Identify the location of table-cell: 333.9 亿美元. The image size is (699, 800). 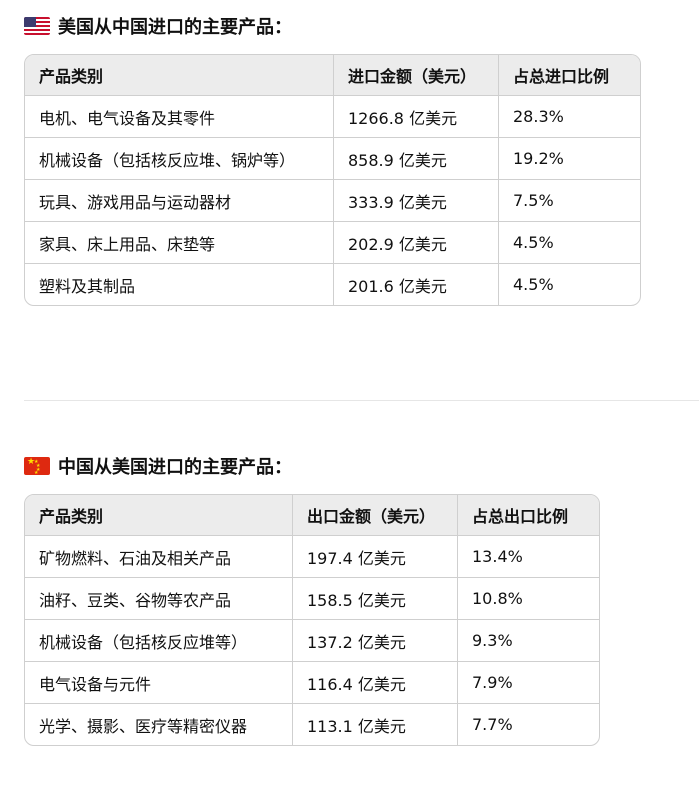
(416, 200).